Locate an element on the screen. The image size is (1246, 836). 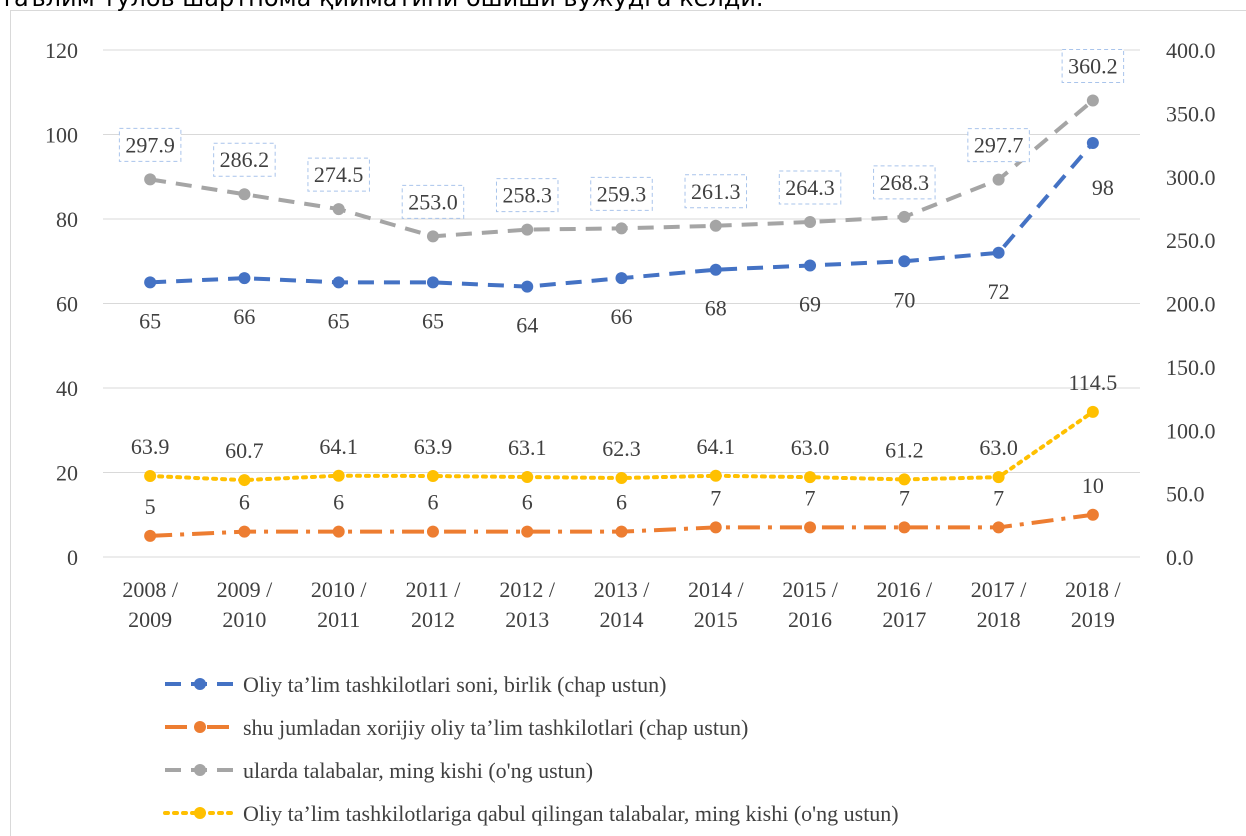
data-label: 66 is located at coordinates (622, 316).